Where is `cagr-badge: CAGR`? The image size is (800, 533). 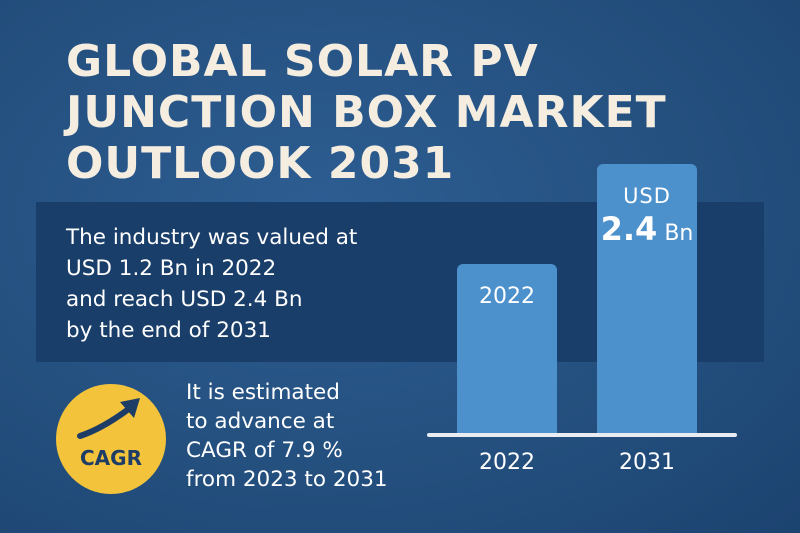
cagr-badge: CAGR is located at coordinates (111, 439).